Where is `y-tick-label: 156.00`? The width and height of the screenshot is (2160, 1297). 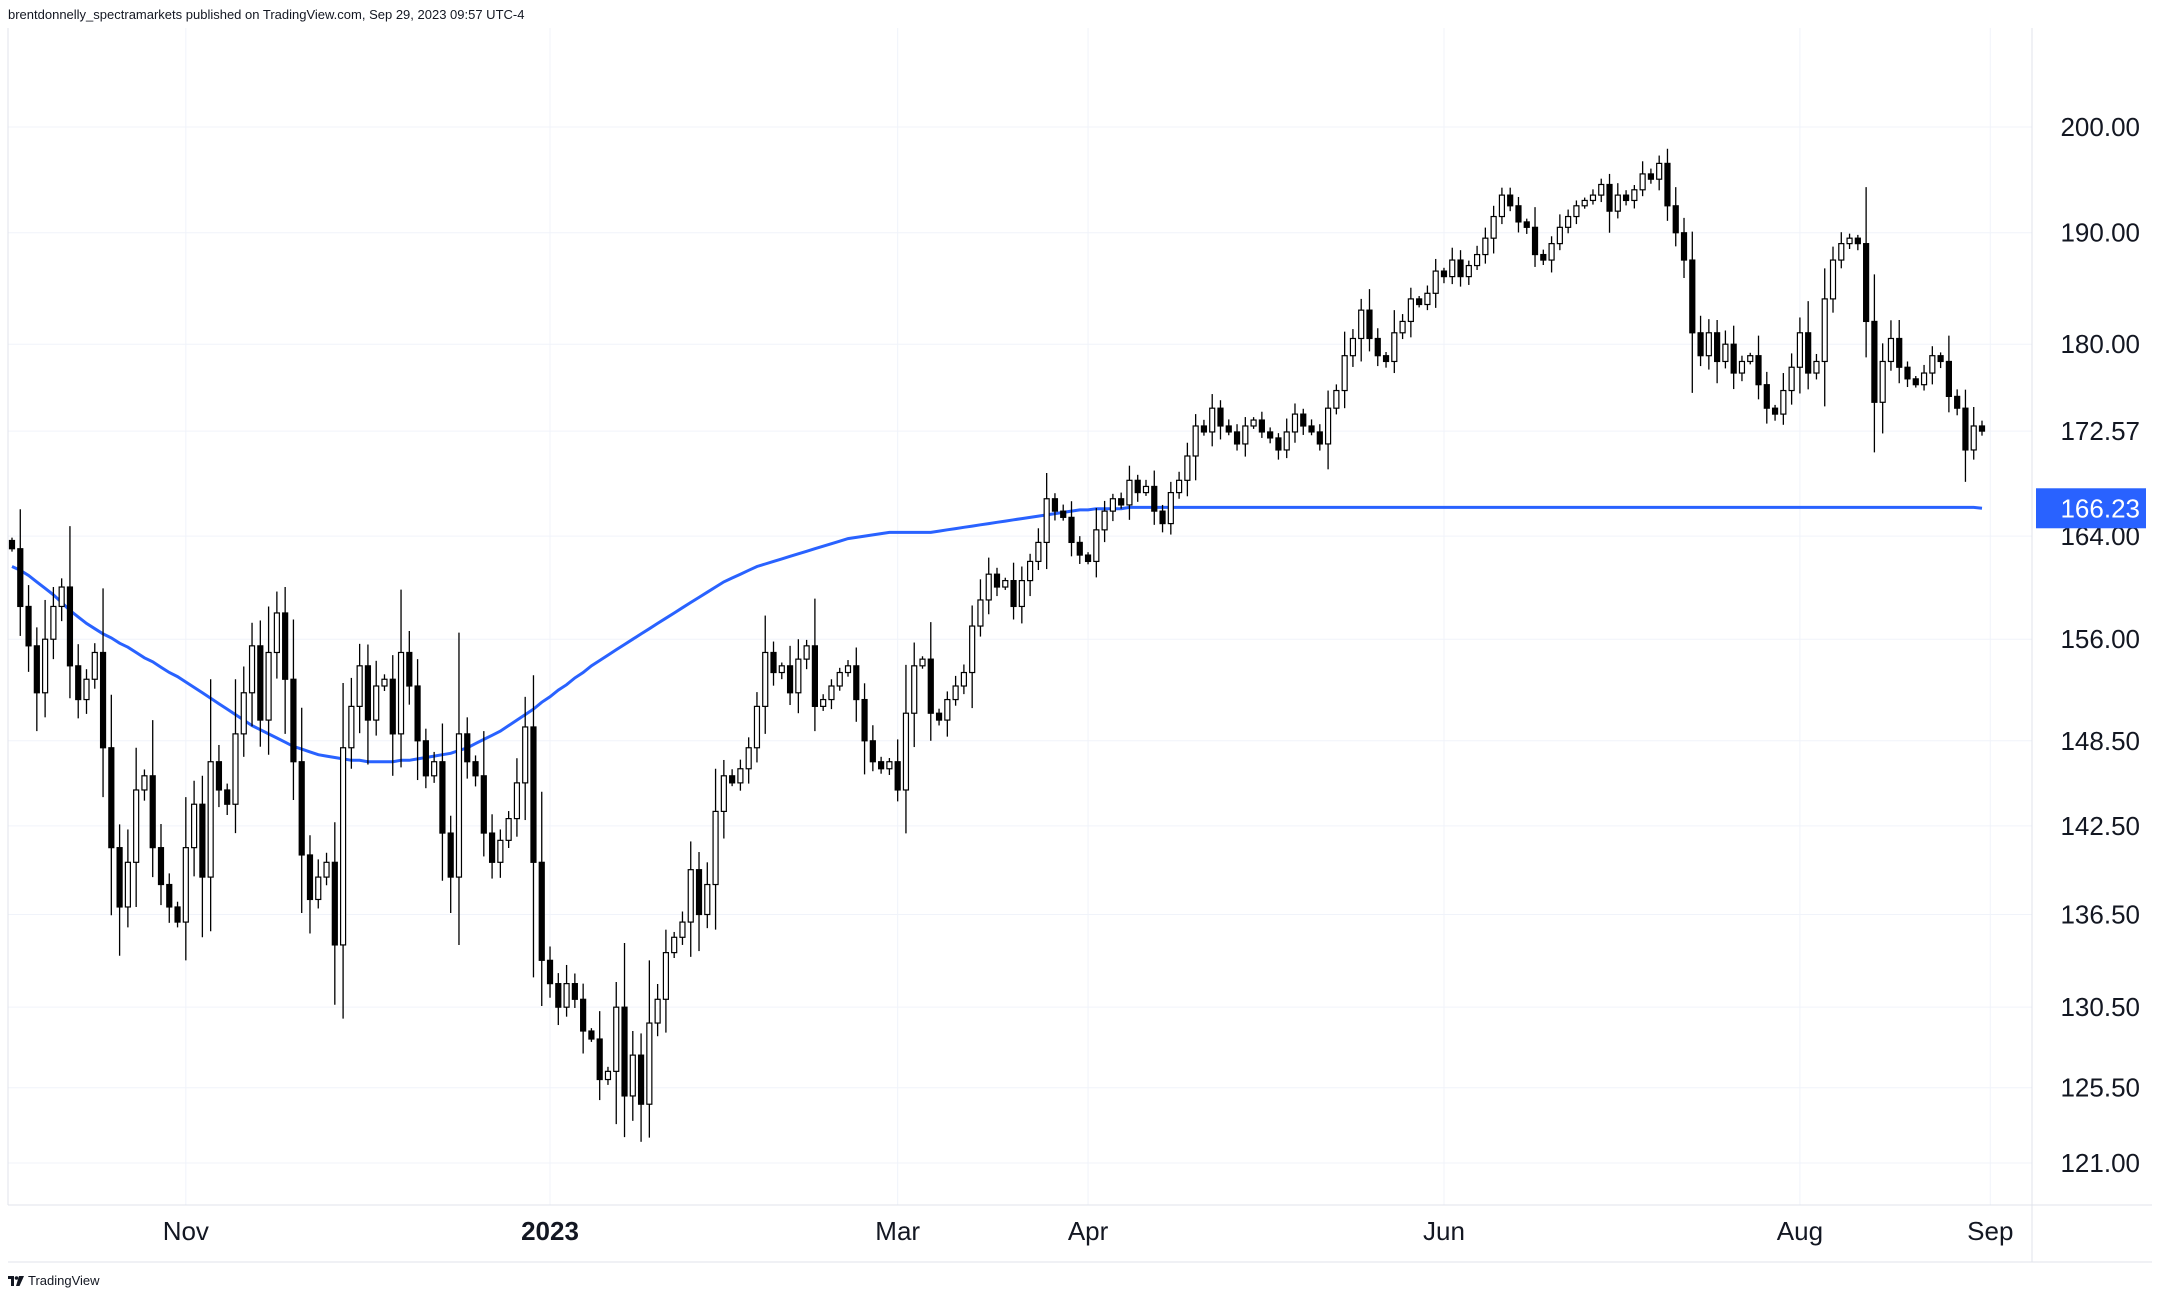
y-tick-label: 156.00 is located at coordinates (2100, 639).